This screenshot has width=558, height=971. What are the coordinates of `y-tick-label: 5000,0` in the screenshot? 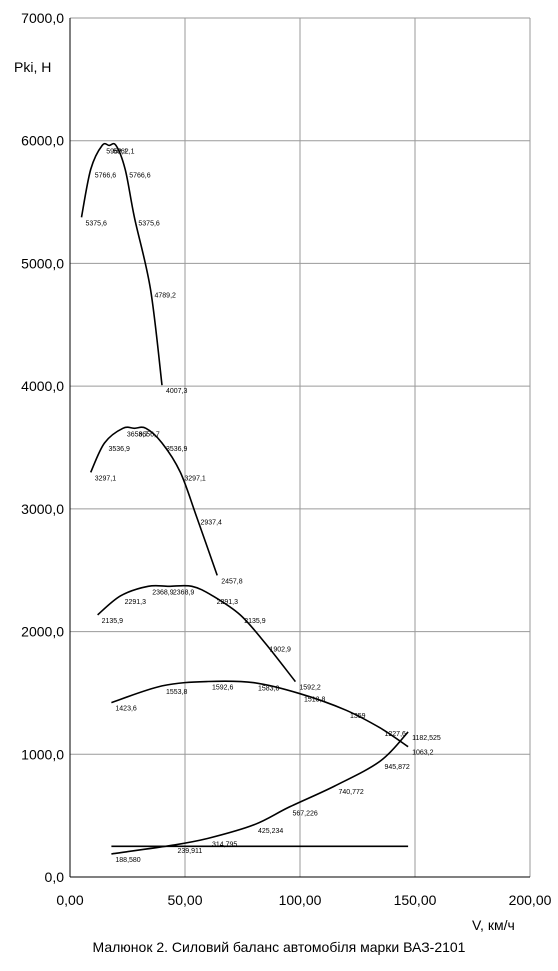 It's located at (42, 263).